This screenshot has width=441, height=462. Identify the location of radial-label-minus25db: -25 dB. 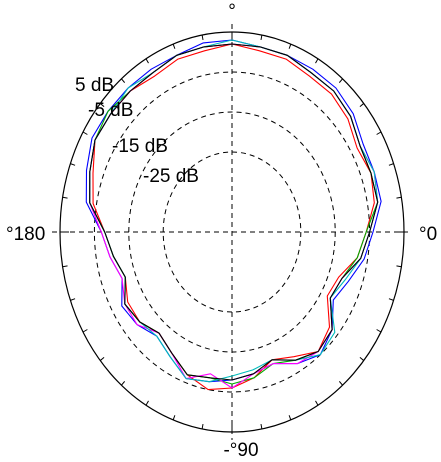
(171, 176).